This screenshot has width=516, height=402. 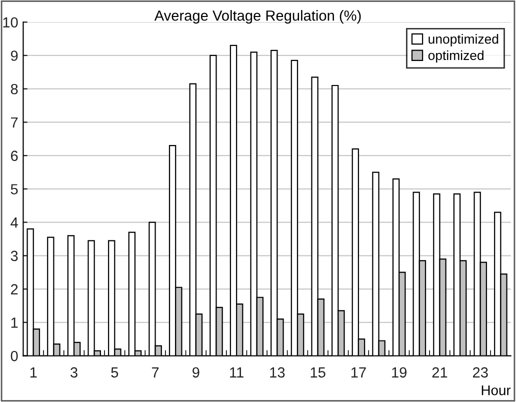 I want to click on x-tick-label: 11, so click(x=237, y=372).